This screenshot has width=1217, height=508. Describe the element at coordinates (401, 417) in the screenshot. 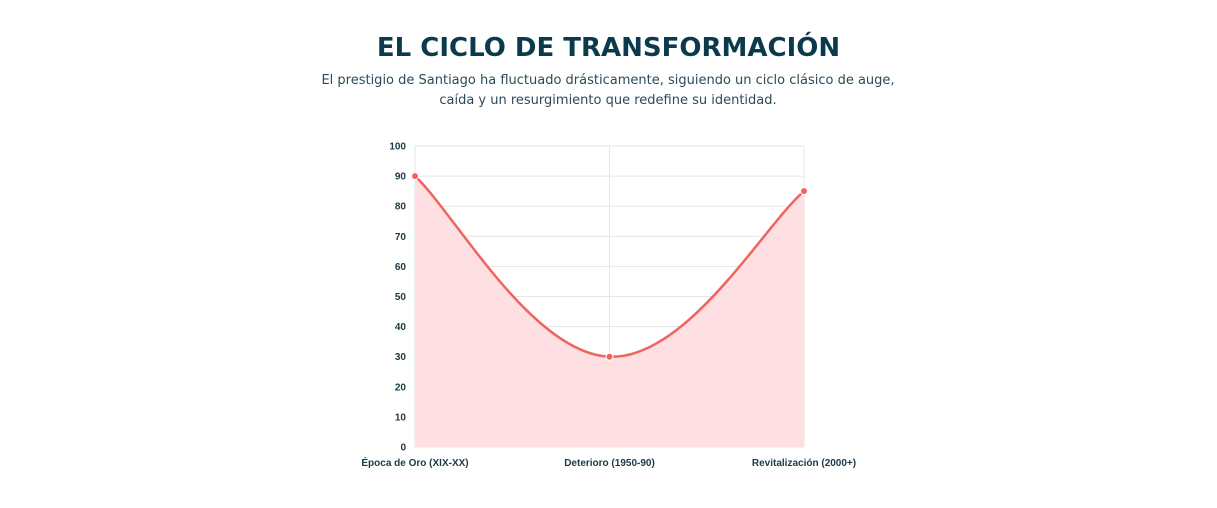

I see `y-tick-label: 10` at that location.